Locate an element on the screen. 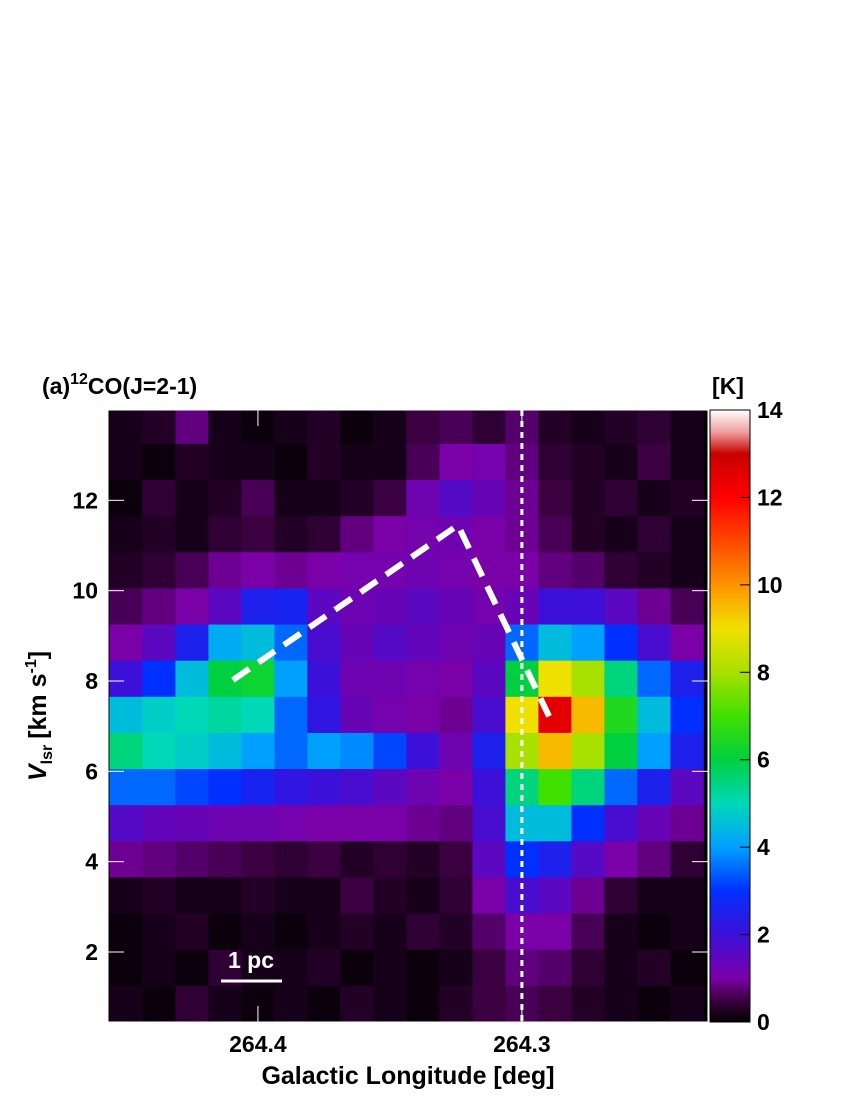  y-label-subscript: lsr is located at coordinates (47, 755).